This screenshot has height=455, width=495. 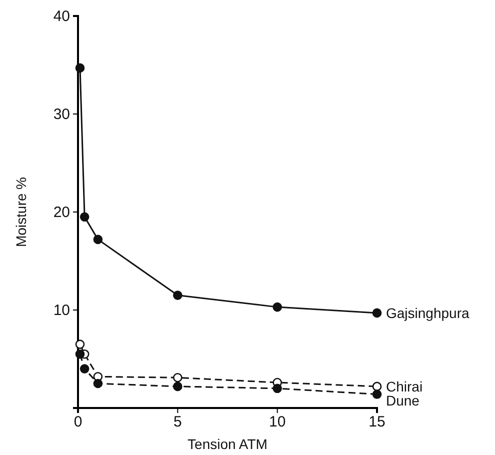 I want to click on series-label: Chirai, so click(x=404, y=386).